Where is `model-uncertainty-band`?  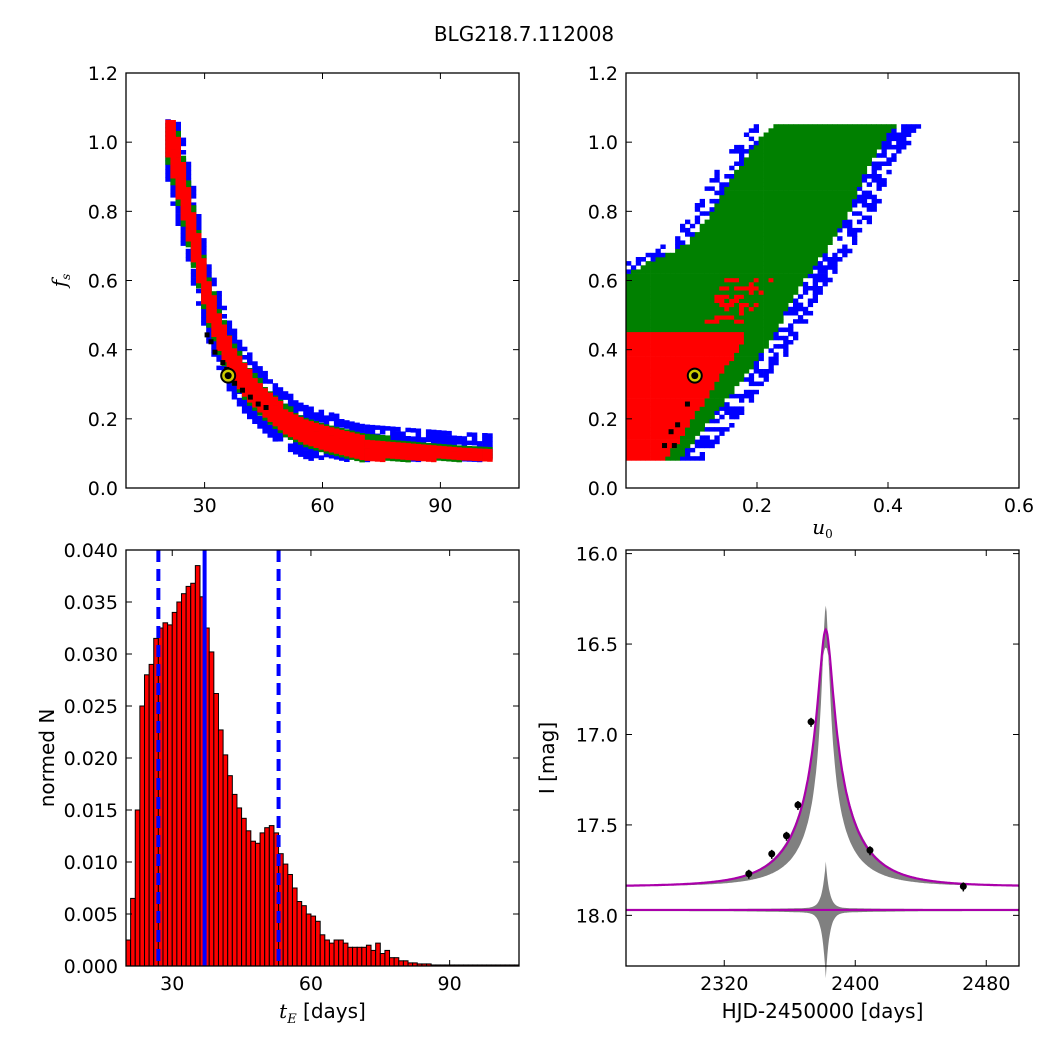 model-uncertainty-band is located at coordinates (822, 745).